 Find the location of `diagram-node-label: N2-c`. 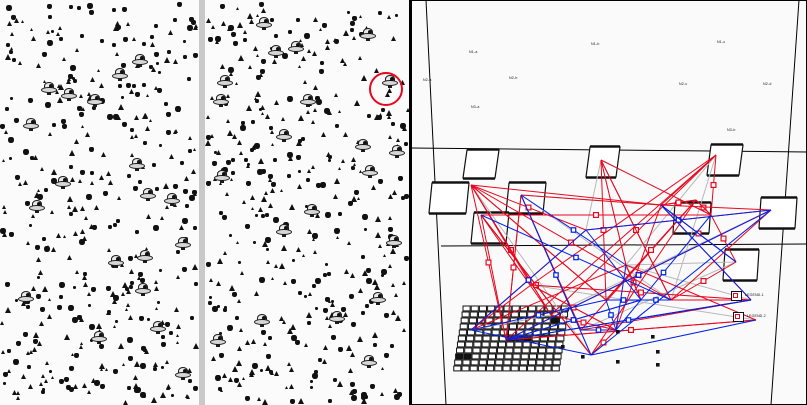

diagram-node-label: N2-c is located at coordinates (683, 84).